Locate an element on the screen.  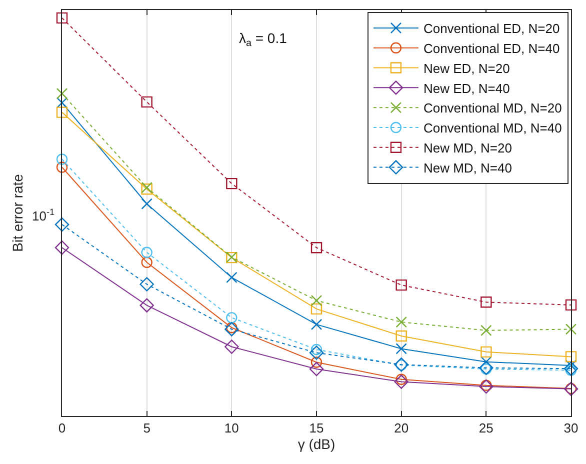
x-tick-label: 15 is located at coordinates (316, 428).